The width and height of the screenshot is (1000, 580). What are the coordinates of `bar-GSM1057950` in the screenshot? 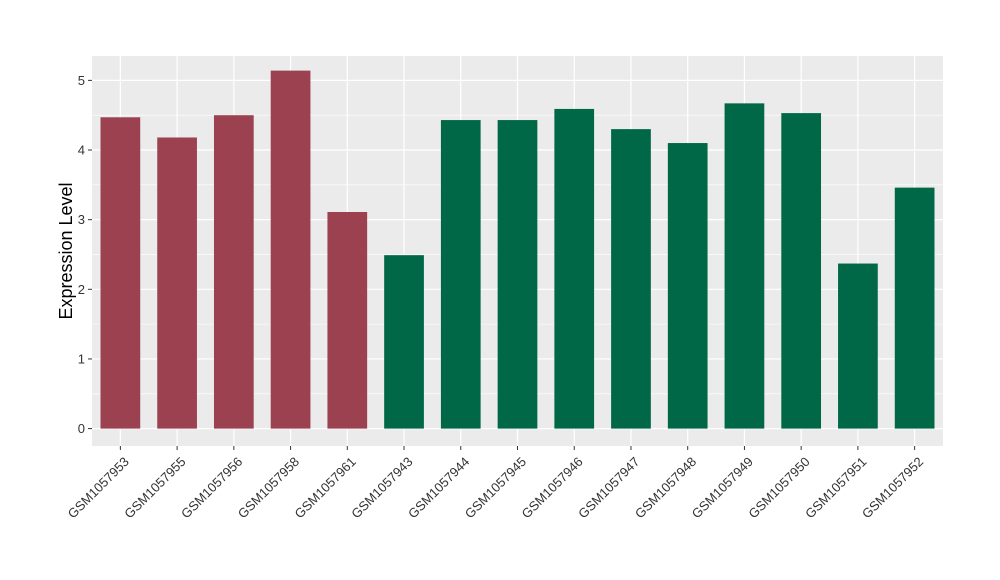 It's located at (801, 271).